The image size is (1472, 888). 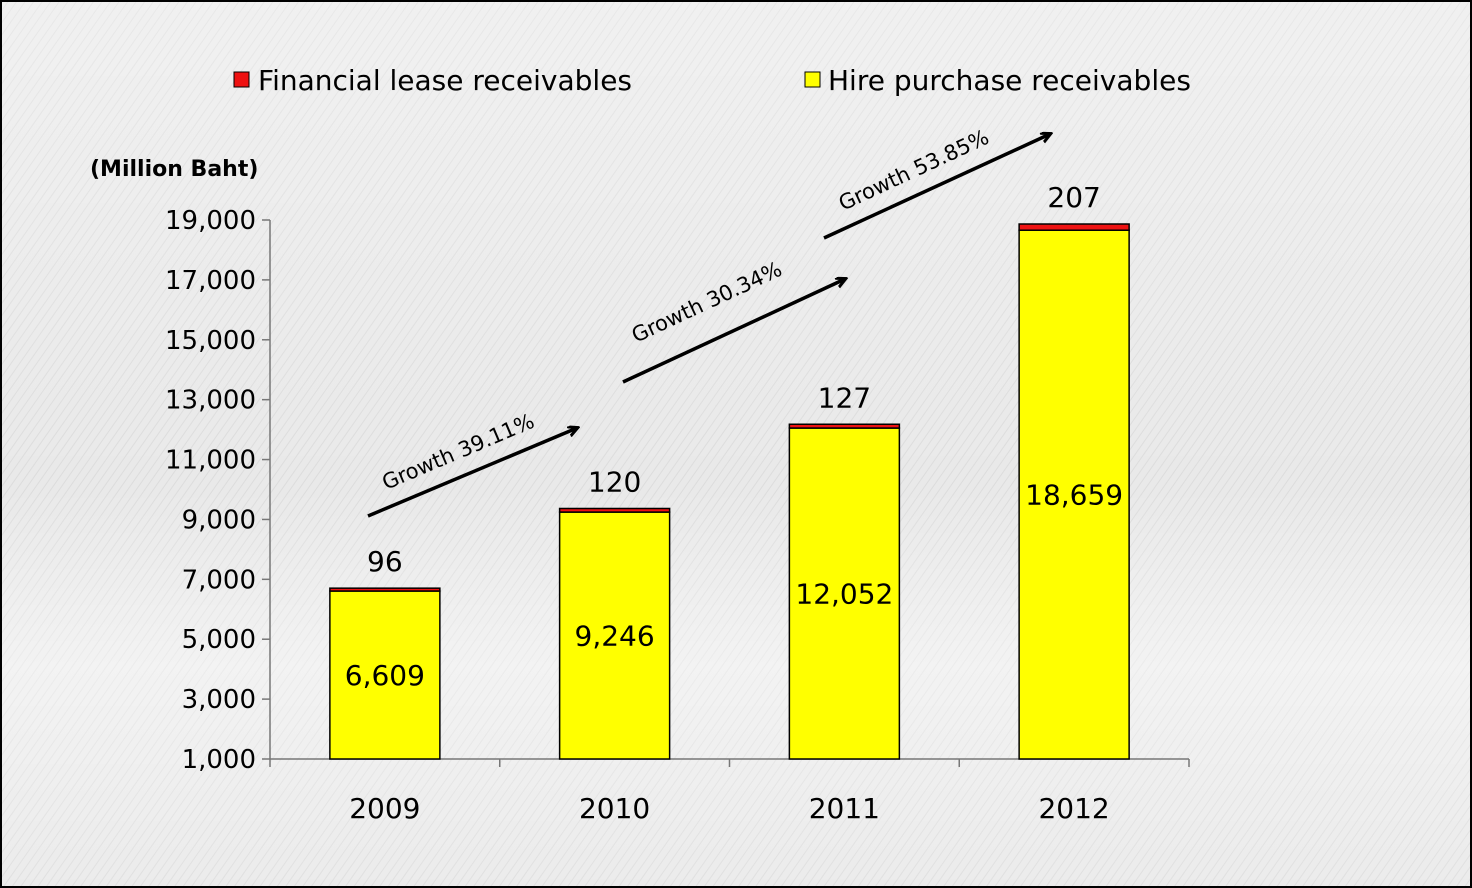 I want to click on growth-arrow-2011, so click(x=733, y=331).